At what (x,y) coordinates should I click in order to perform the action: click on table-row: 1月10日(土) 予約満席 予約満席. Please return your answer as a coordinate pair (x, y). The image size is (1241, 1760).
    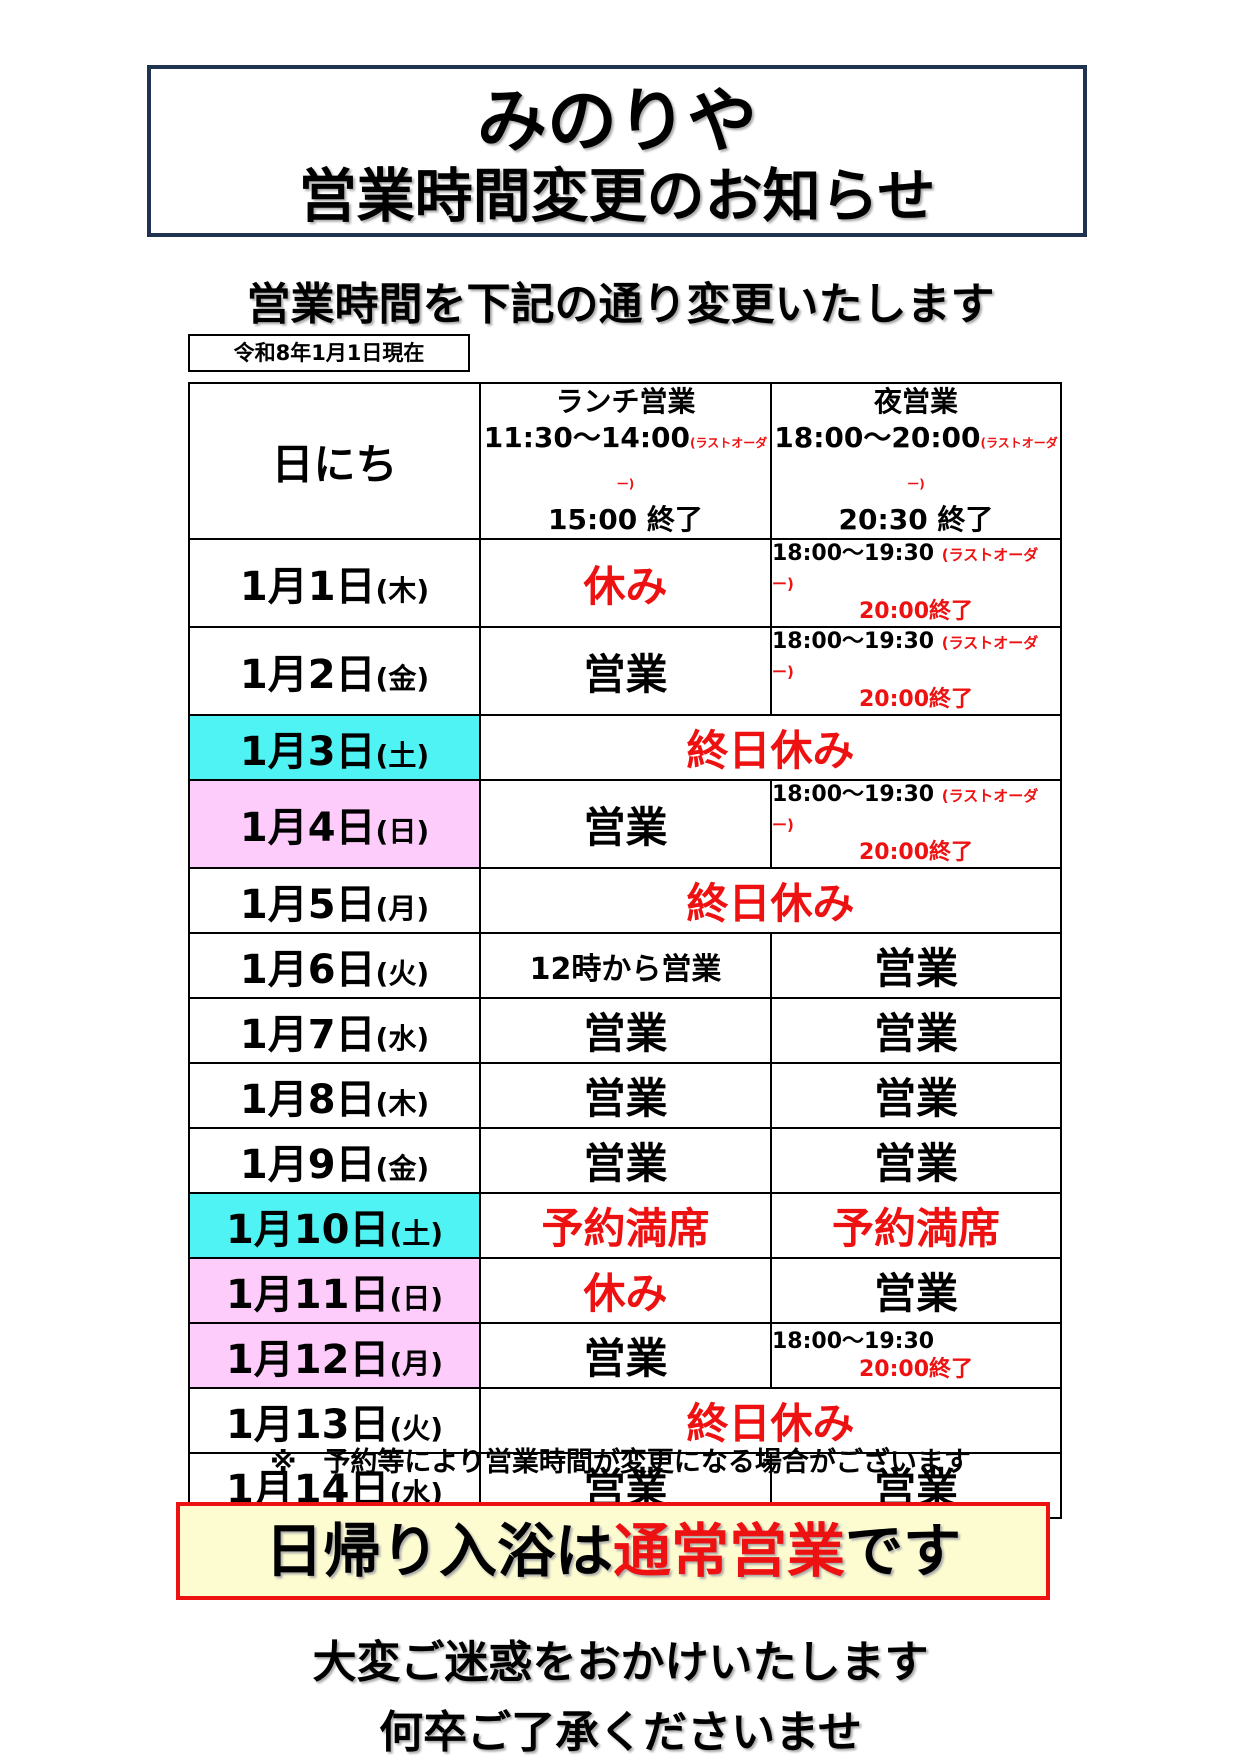
    Looking at the image, I should click on (625, 1225).